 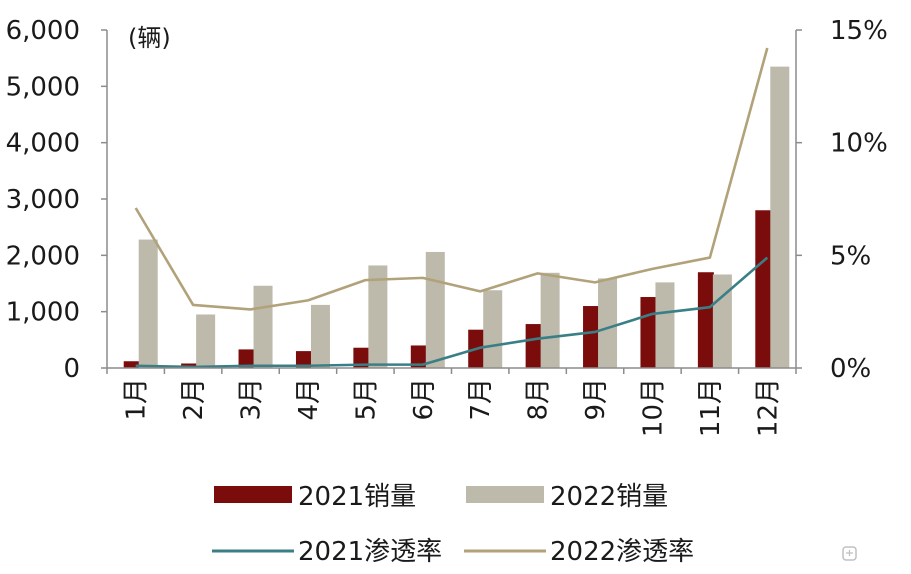 I want to click on legend-label-2022销量: 2022销量, so click(x=609, y=497).